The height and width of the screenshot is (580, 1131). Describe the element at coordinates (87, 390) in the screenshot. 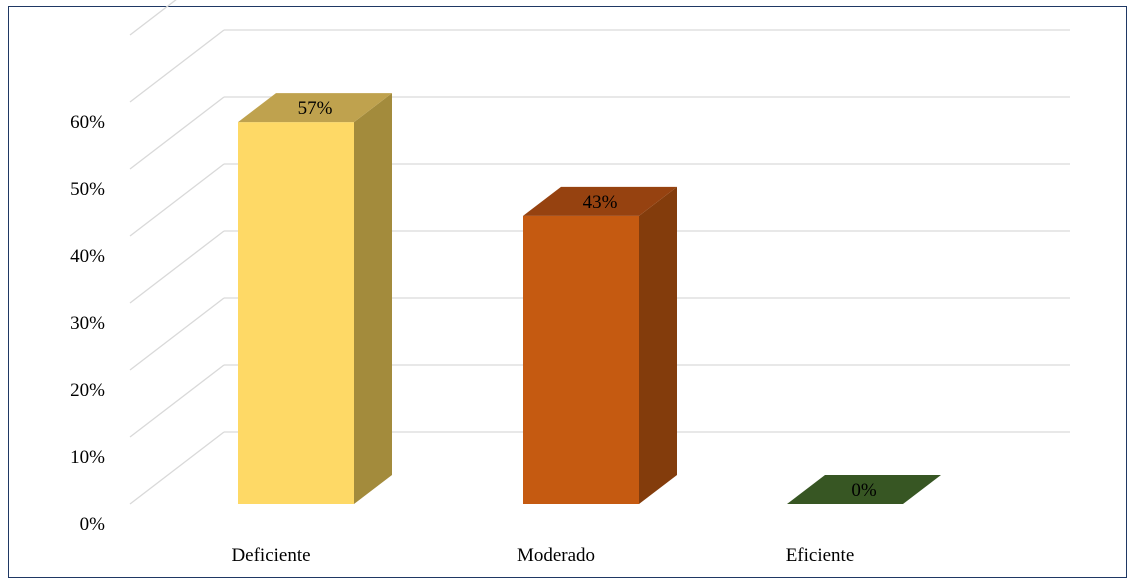

I see `y-tick-label: 20%` at that location.